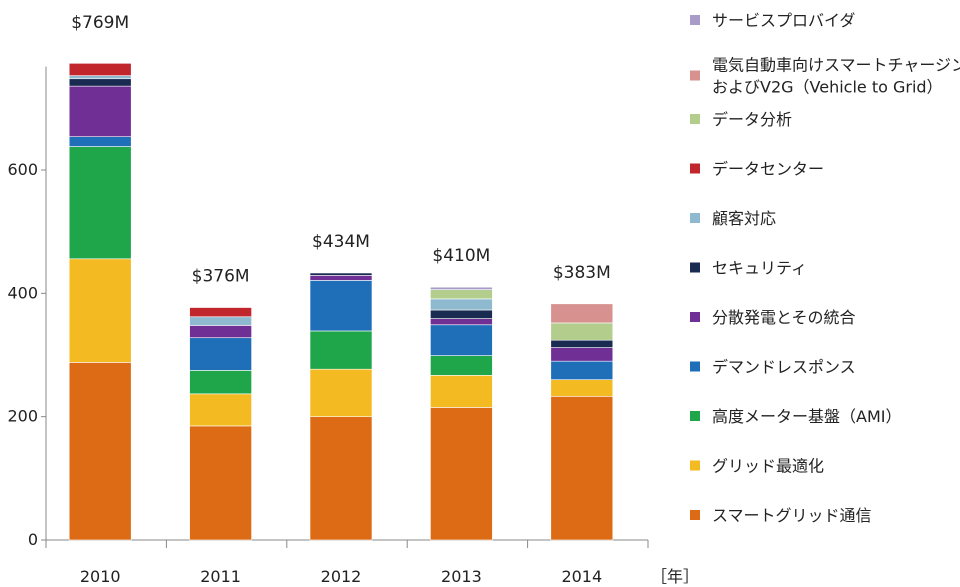 The height and width of the screenshot is (587, 960). What do you see at coordinates (461, 256) in the screenshot?
I see `bar-total-label: $410M` at bounding box center [461, 256].